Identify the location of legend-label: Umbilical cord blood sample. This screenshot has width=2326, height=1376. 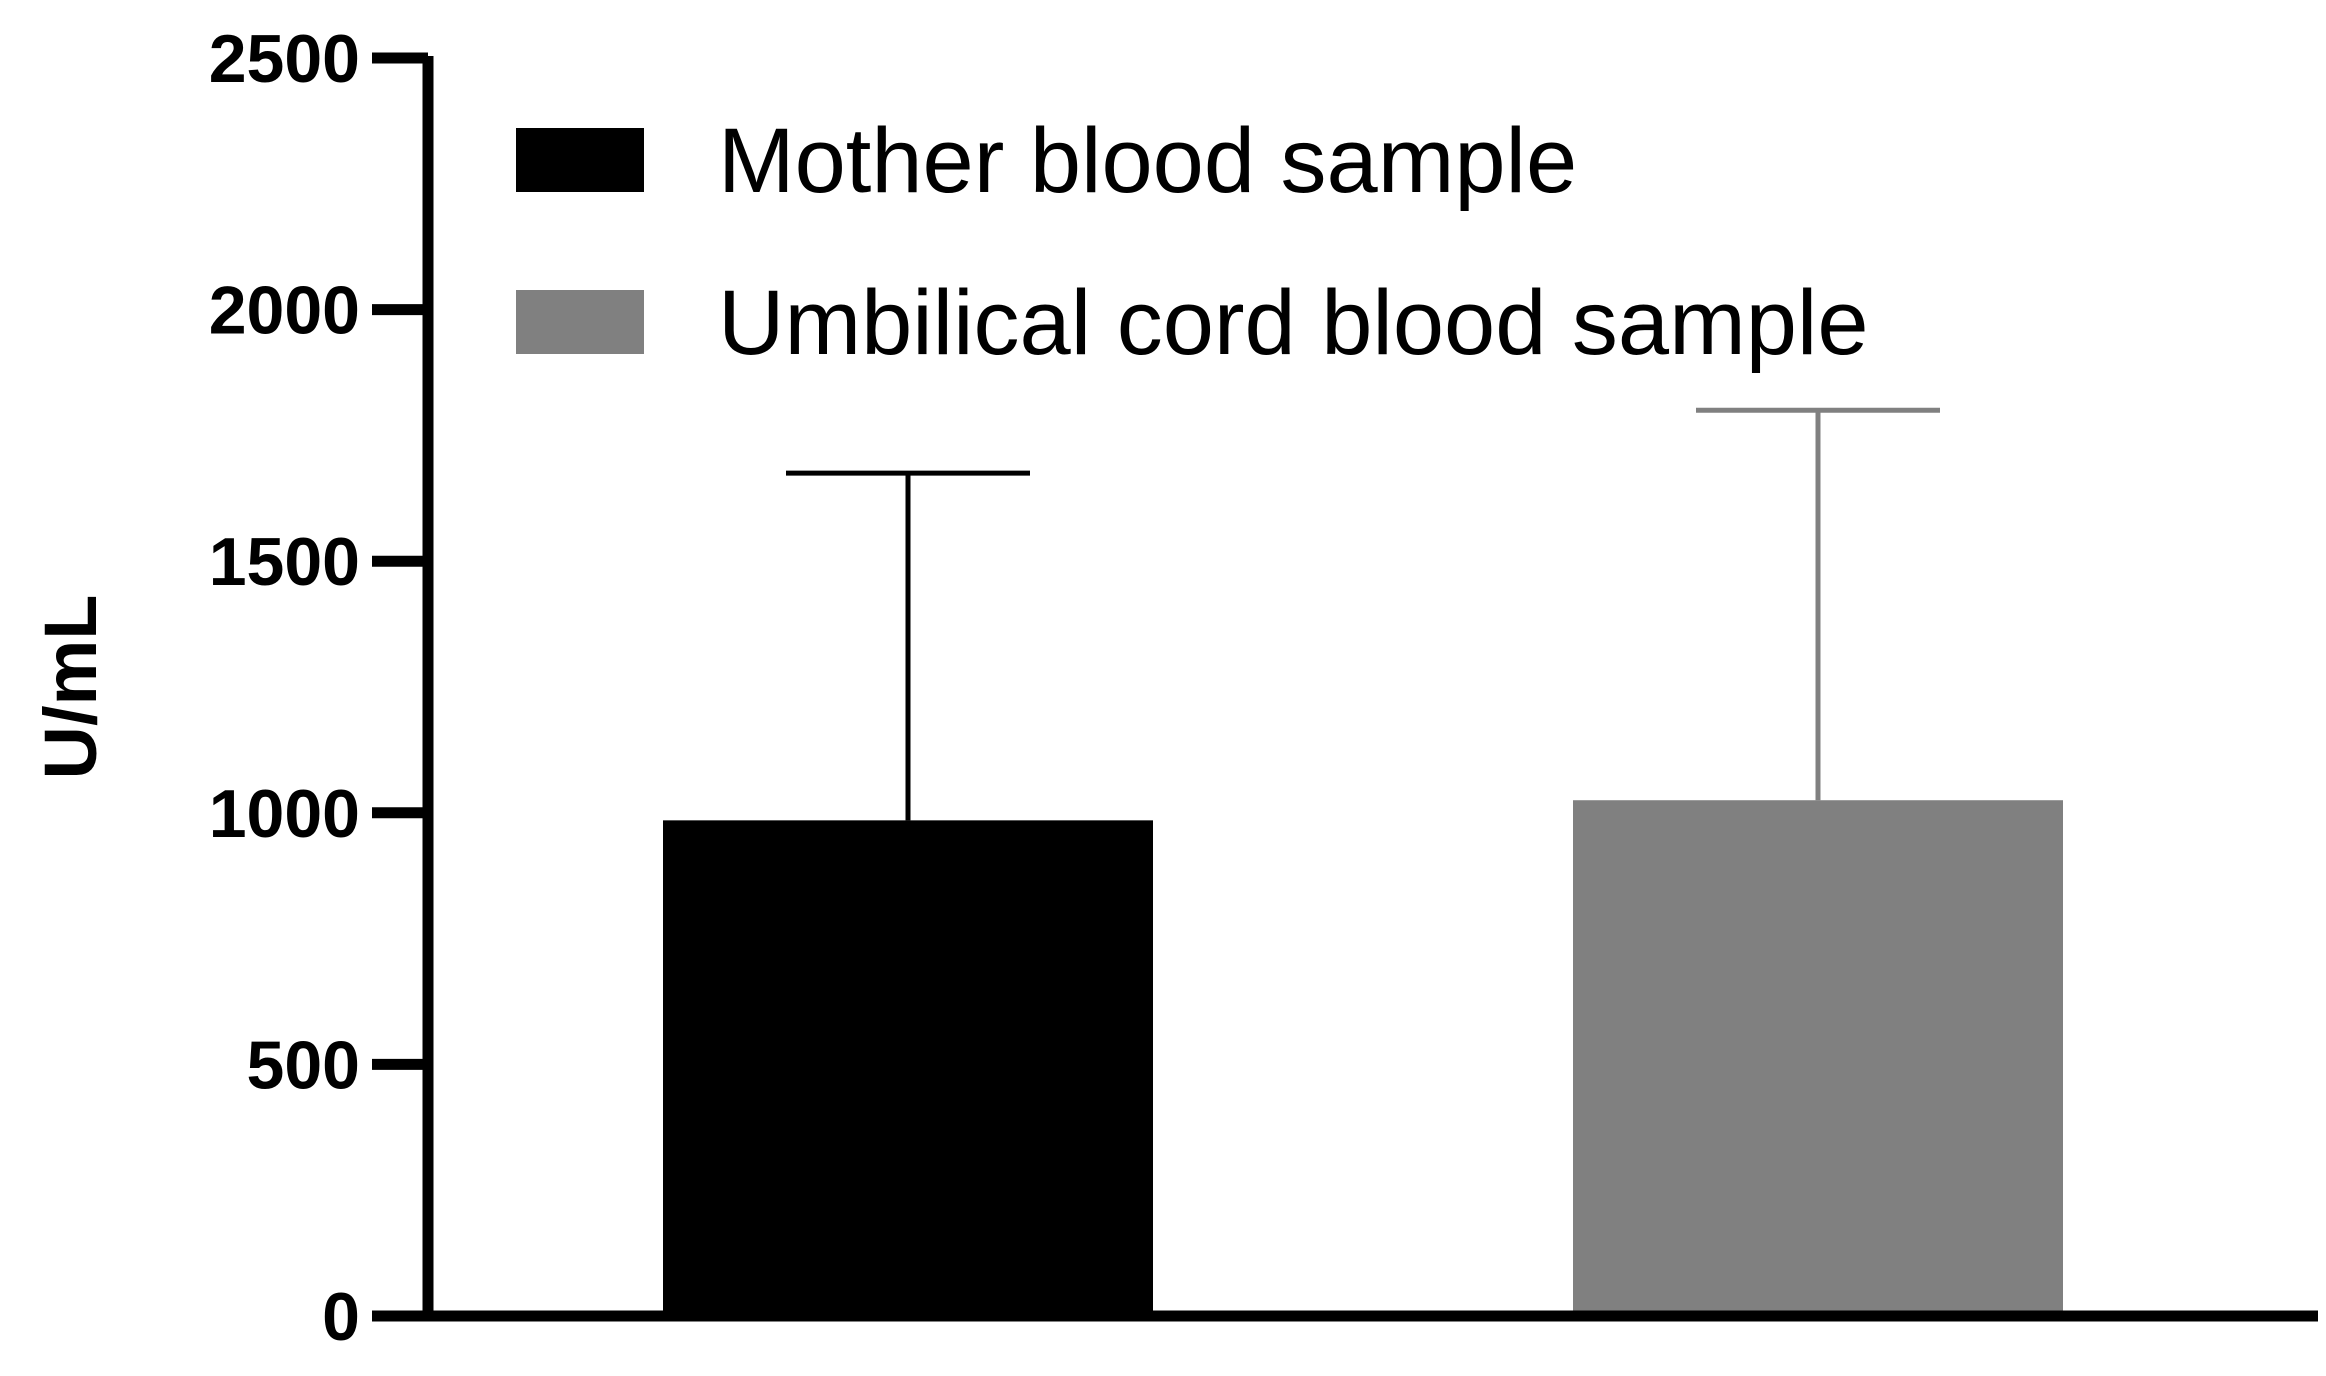
(1293, 323).